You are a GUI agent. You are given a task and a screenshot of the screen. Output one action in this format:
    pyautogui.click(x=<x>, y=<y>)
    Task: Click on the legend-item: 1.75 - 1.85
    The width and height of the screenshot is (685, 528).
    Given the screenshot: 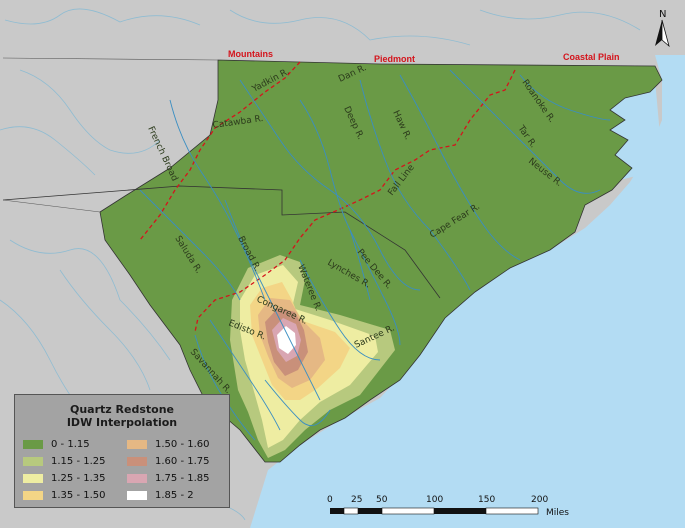 What is the action you would take?
    pyautogui.click(x=168, y=478)
    